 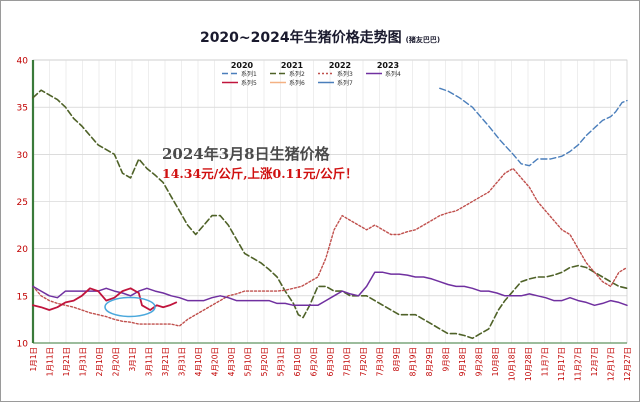 What do you see at coordinates (446, 359) in the screenshot?
I see `x-tick-label: 9月8日` at bounding box center [446, 359].